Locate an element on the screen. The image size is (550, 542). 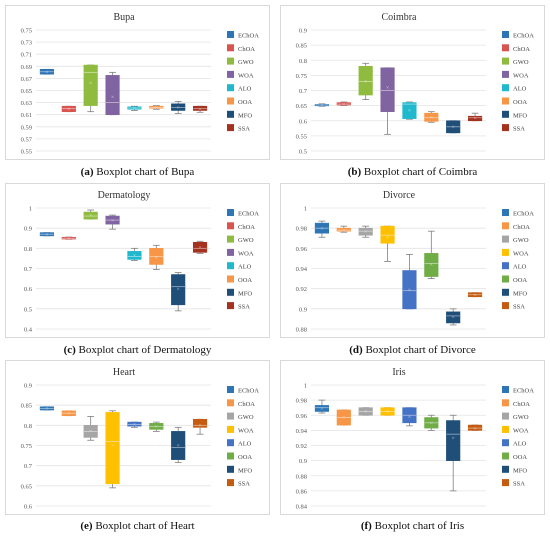
y-tick-label: 0.59 is located at coordinates (26, 127).